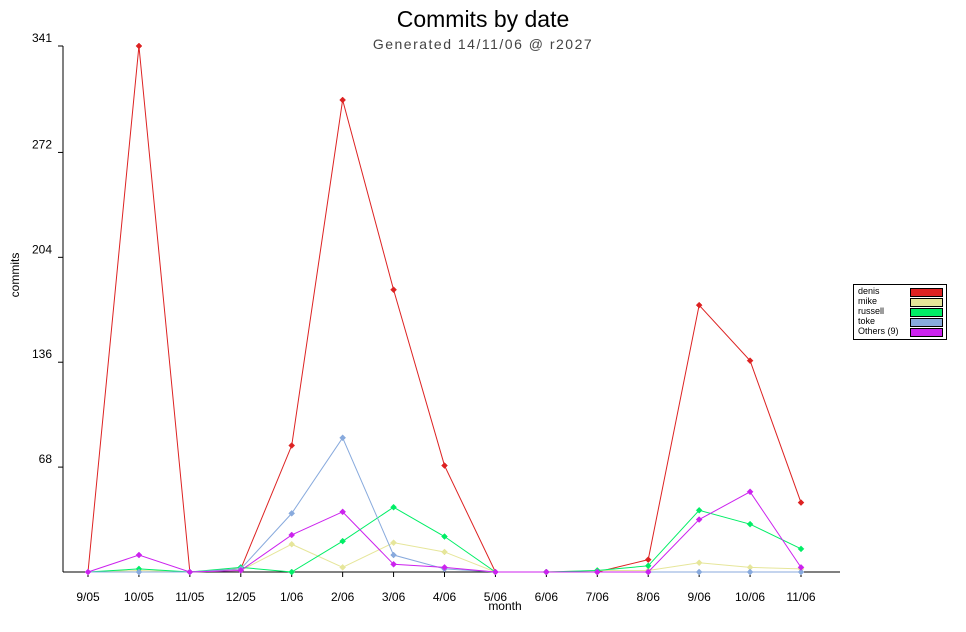 Image resolution: width=966 pixels, height=632 pixels. I want to click on y-ticks: 68 136 204 272 341, so click(47, 249).